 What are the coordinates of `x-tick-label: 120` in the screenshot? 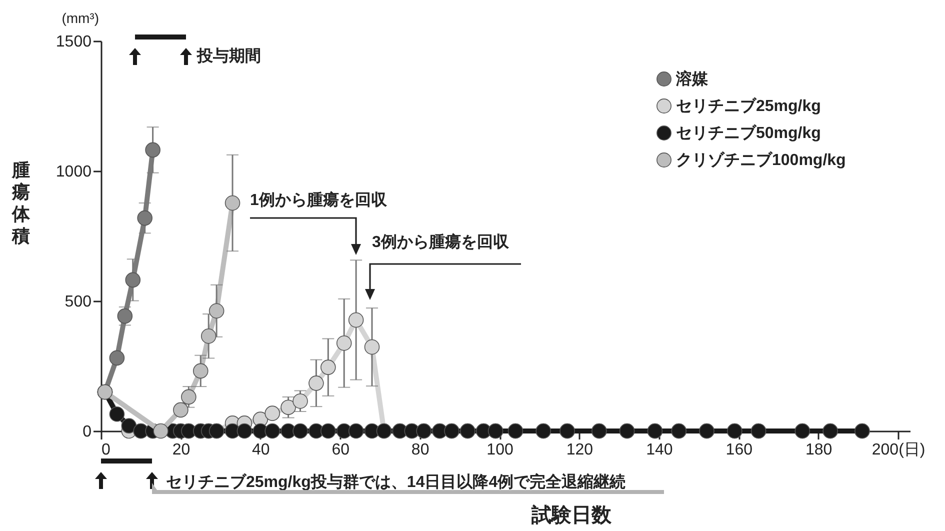 It's located at (580, 450).